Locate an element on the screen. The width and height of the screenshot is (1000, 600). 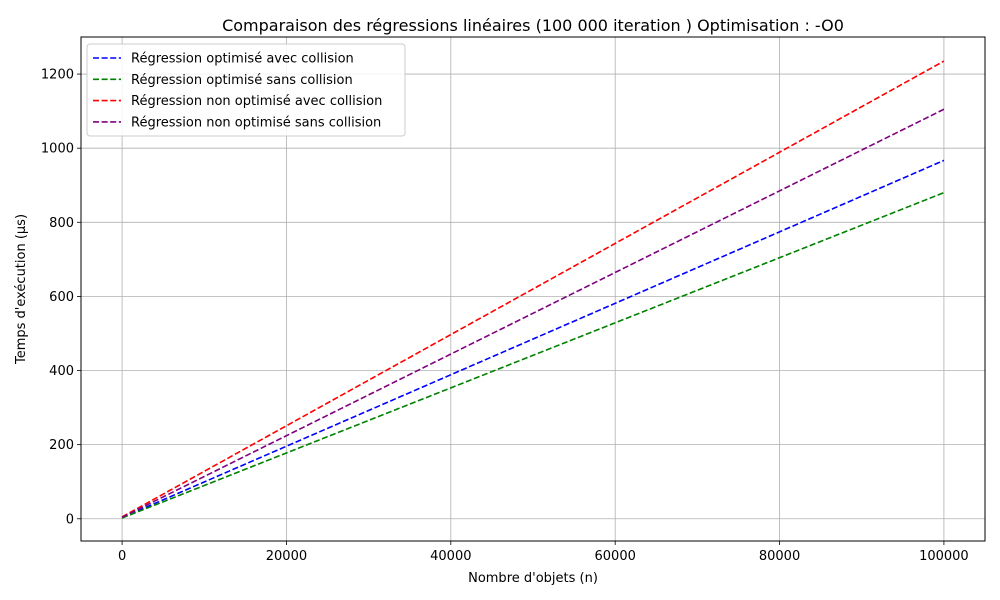
x-tick-label: 40000 is located at coordinates (450, 556).